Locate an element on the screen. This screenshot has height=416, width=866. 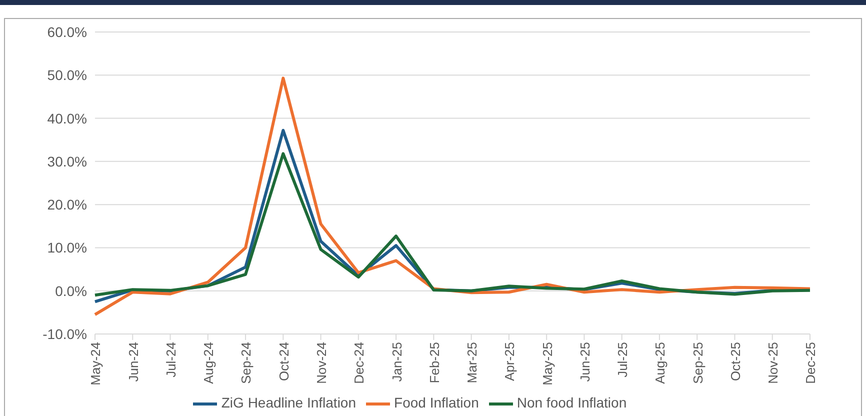
legend-label: ZiG Headline Inflation is located at coordinates (288, 402).